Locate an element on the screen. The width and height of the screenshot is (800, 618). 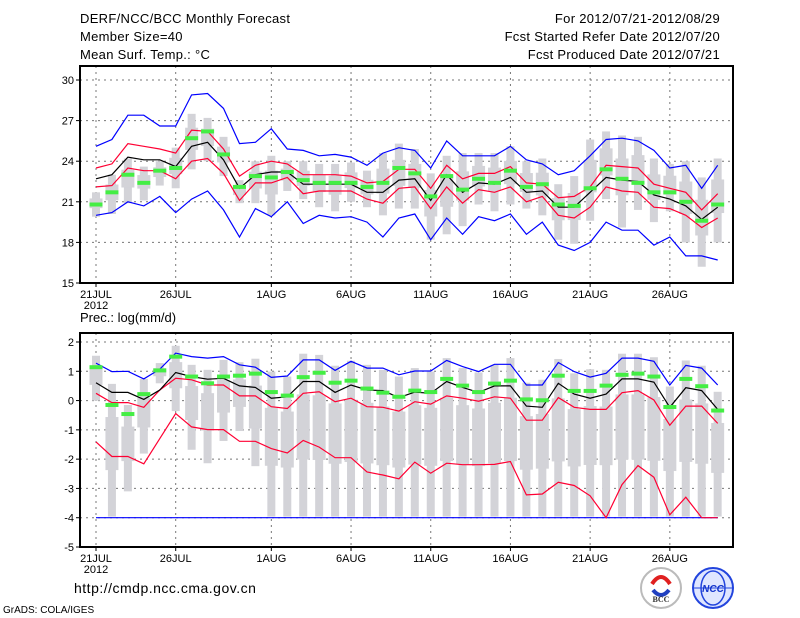
series-line-min is located at coordinates (406, 225).